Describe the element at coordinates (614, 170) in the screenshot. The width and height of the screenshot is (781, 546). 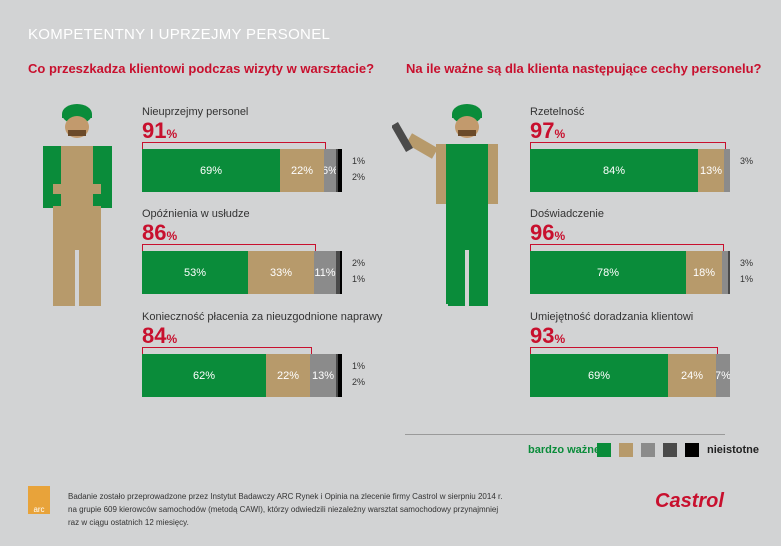
I see `right-bar-0-segment-0: 84%` at that location.